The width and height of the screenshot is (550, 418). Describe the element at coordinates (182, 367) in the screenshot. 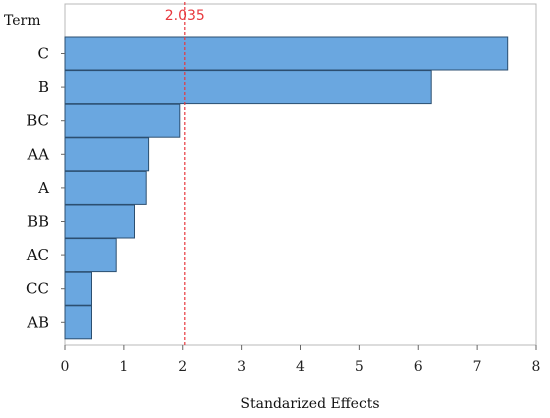

I see `x-tick-label: 2` at that location.